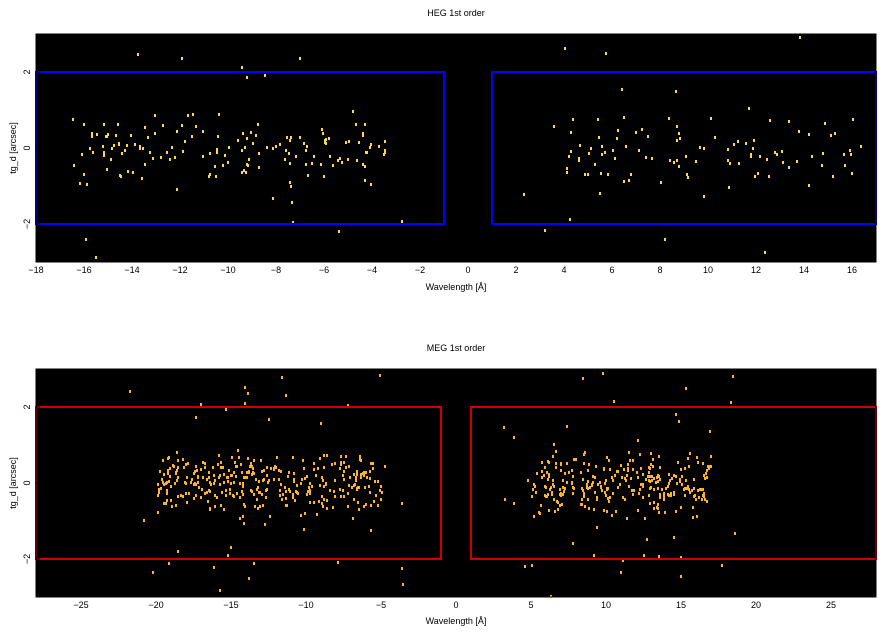 Image resolution: width=886 pixels, height=636 pixels. What do you see at coordinates (530, 605) in the screenshot?
I see `x-tick-label: 5` at bounding box center [530, 605].